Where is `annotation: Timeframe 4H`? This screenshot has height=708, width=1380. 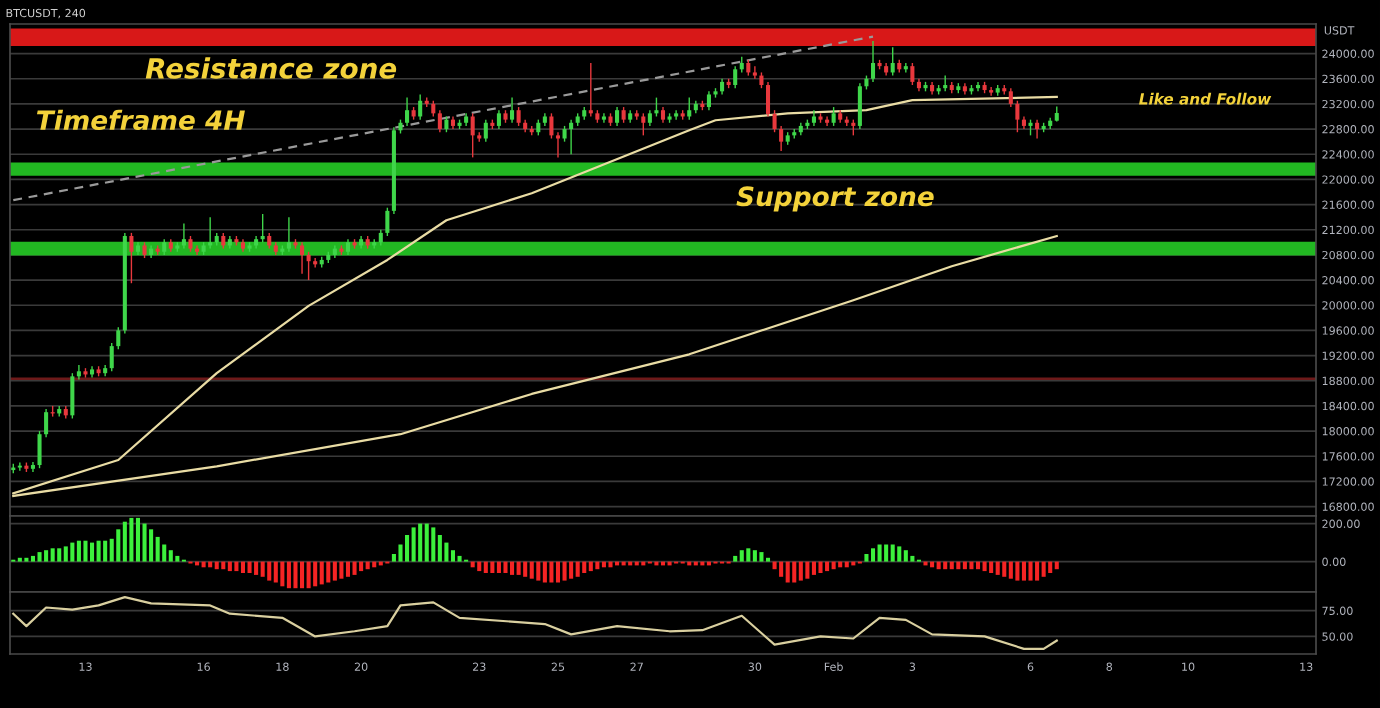 annotation: Timeframe 4H is located at coordinates (140, 120).